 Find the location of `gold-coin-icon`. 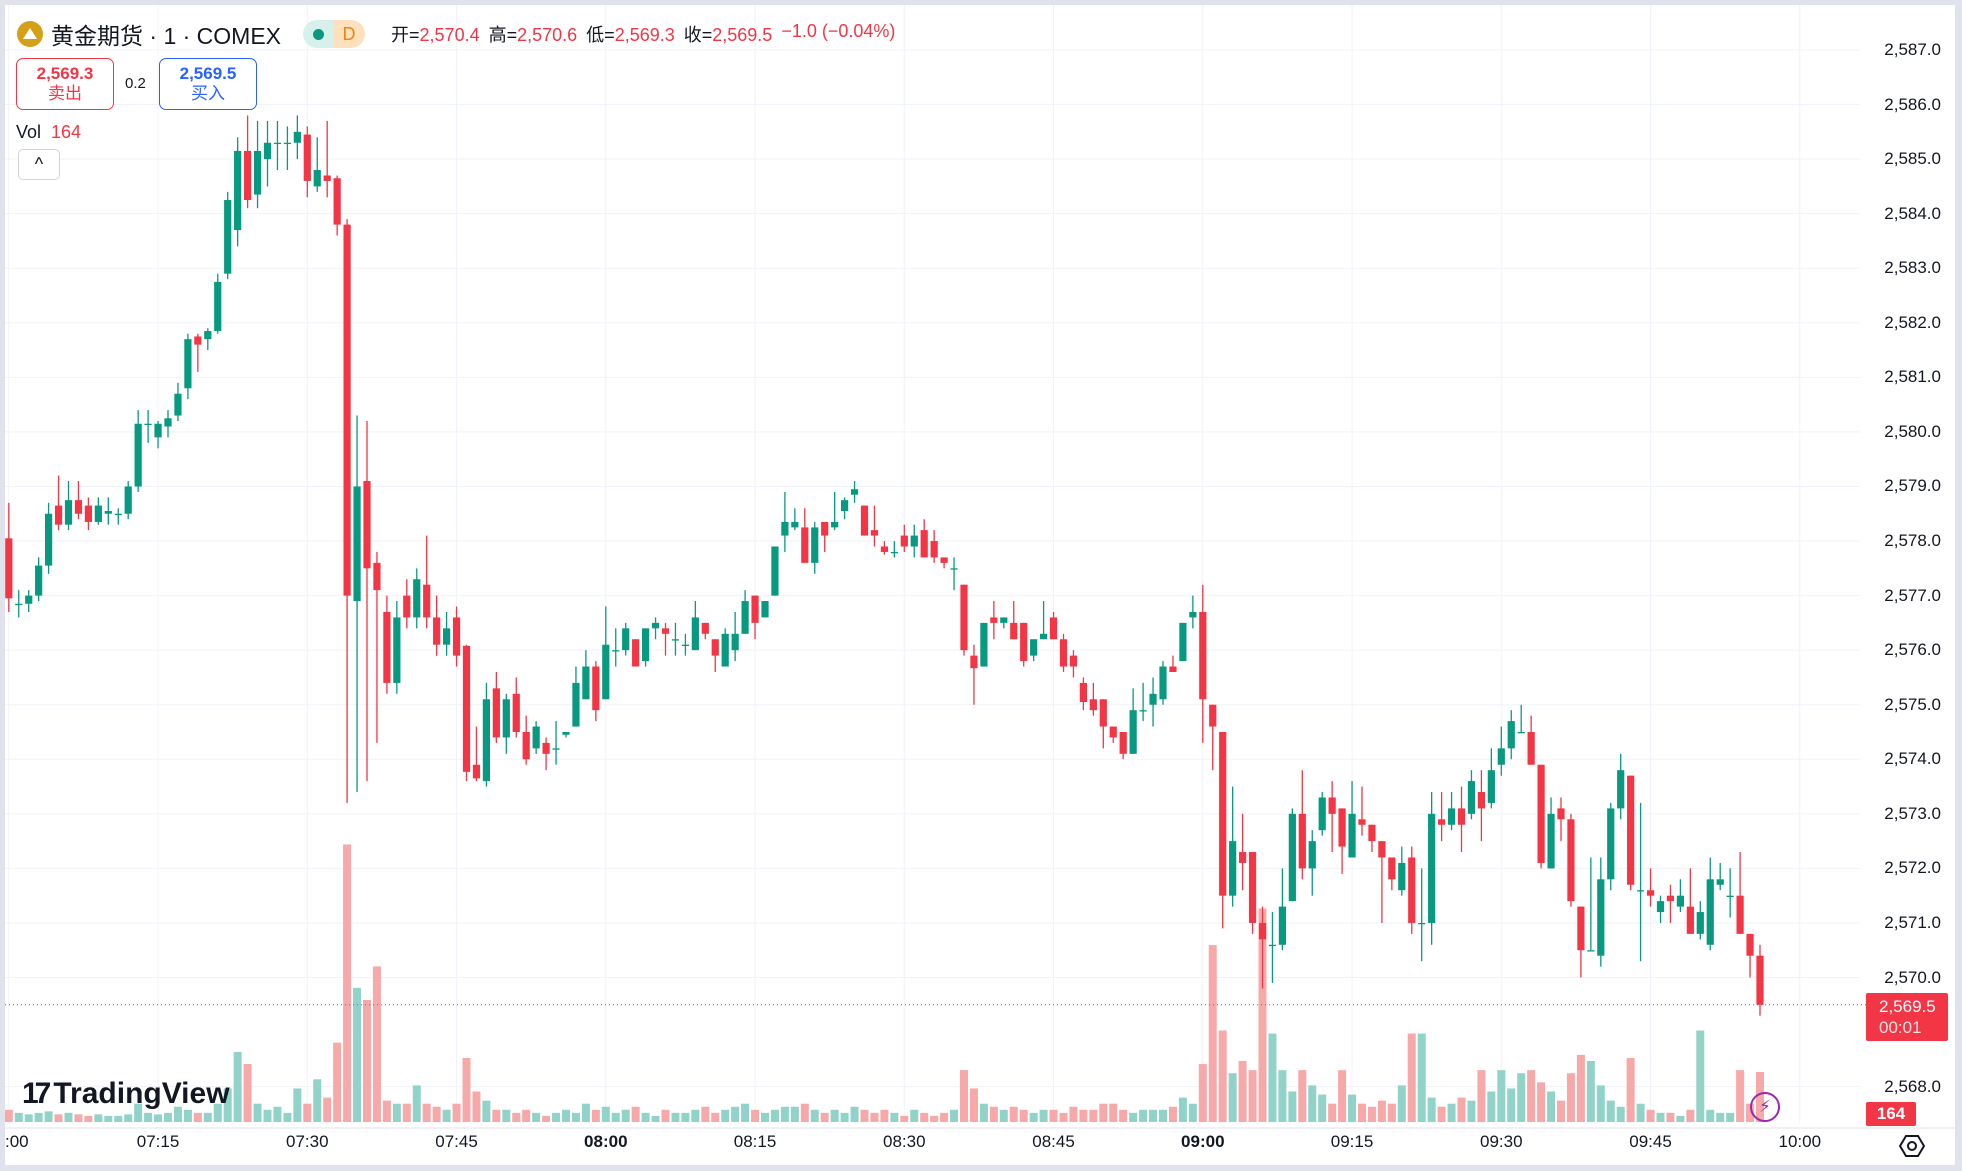

gold-coin-icon is located at coordinates (30, 34).